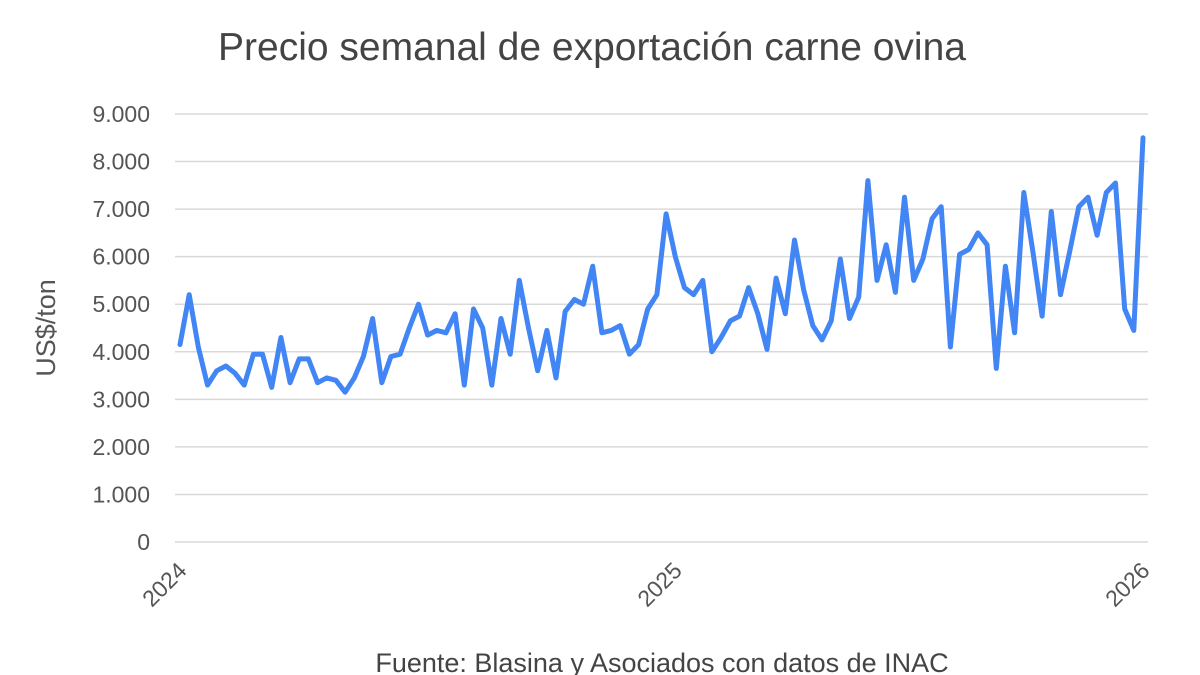 Image resolution: width=1200 pixels, height=675 pixels. What do you see at coordinates (121, 114) in the screenshot?
I see `y-tick-label: 9.000` at bounding box center [121, 114].